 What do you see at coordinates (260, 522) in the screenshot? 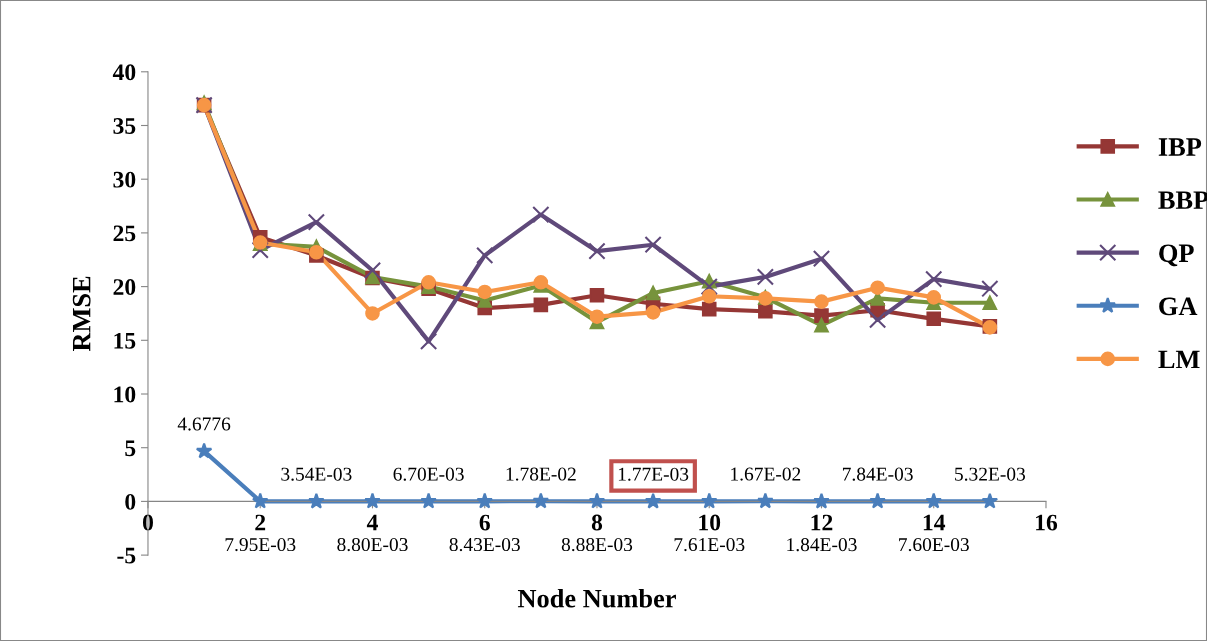
I see `x-tick-label: 2` at bounding box center [260, 522].